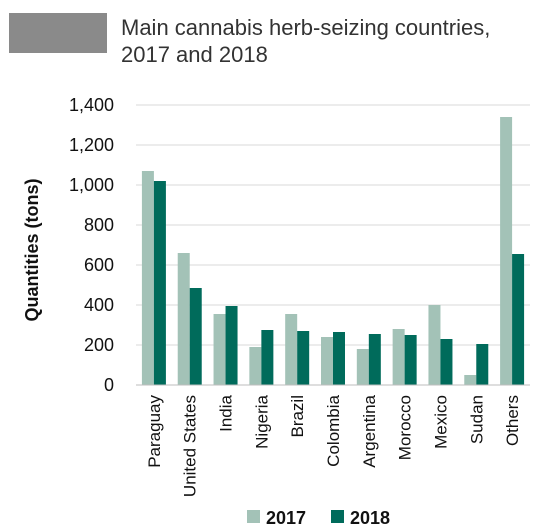 The image size is (538, 526). Describe the element at coordinates (440, 422) in the screenshot. I see `x-tick-label: Mexico` at that location.